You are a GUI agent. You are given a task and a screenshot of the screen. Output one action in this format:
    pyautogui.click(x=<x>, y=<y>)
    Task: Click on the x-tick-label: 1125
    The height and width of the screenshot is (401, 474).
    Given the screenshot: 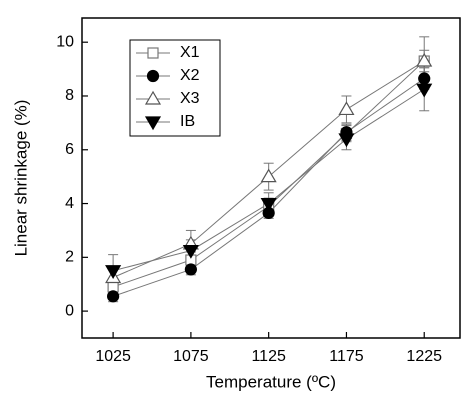 What is the action you would take?
    pyautogui.click(x=268, y=356)
    